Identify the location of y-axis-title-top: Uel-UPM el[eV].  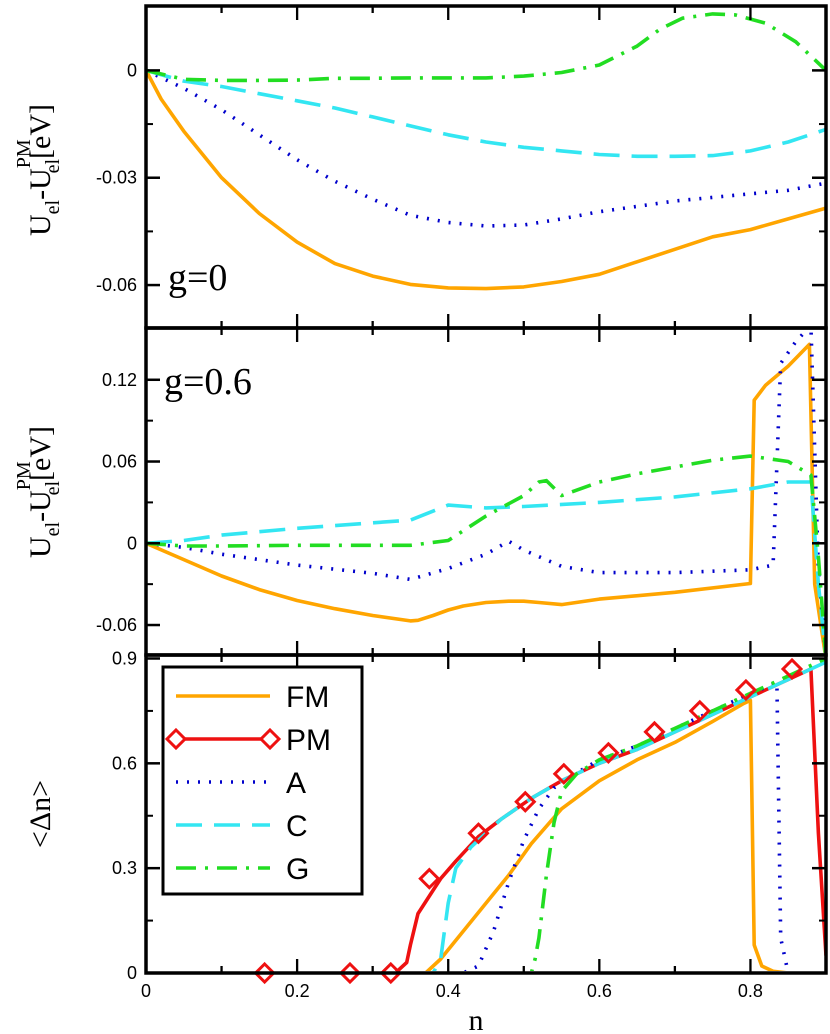
(38, 170).